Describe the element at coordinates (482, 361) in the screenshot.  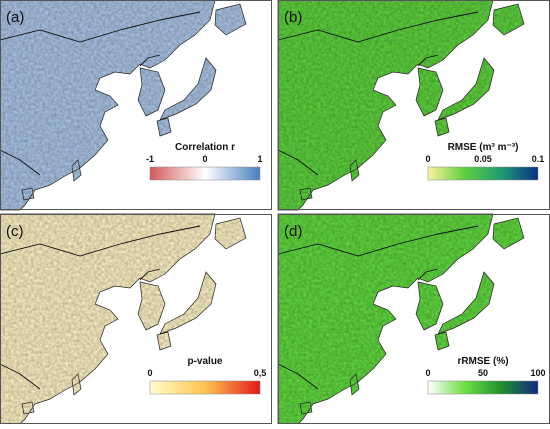
I see `colorbar-title: rRMSE (%)` at that location.